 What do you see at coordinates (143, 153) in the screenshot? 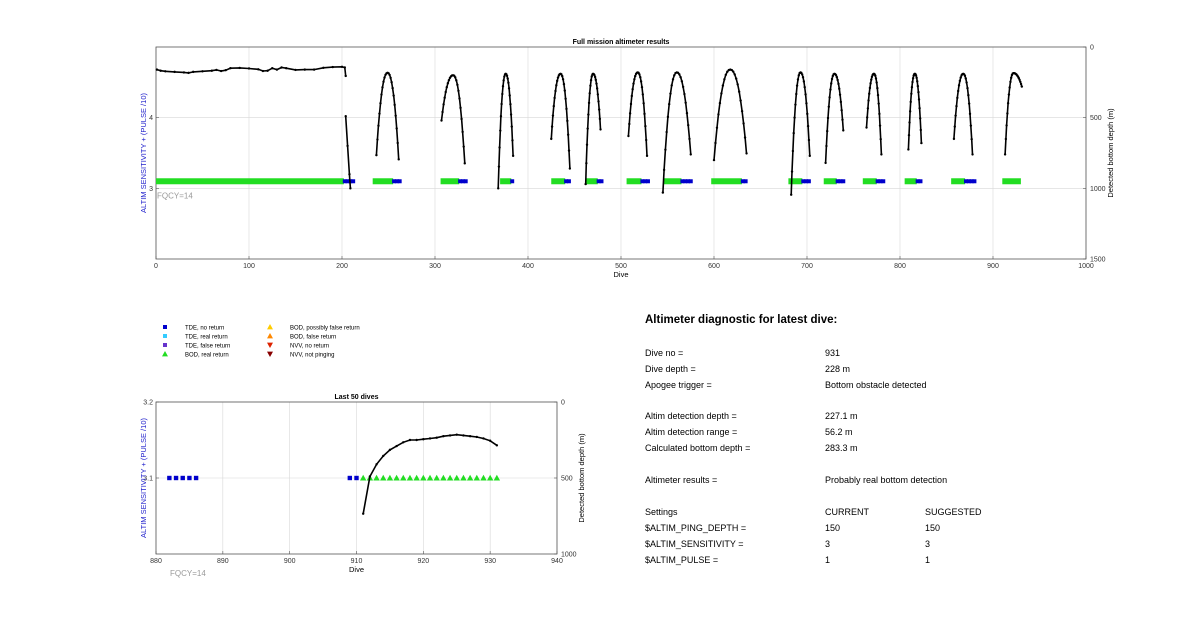
I see `chart1-left-axis-label: ALTIM SENSITIVITY + (PULSE /10)` at bounding box center [143, 153].